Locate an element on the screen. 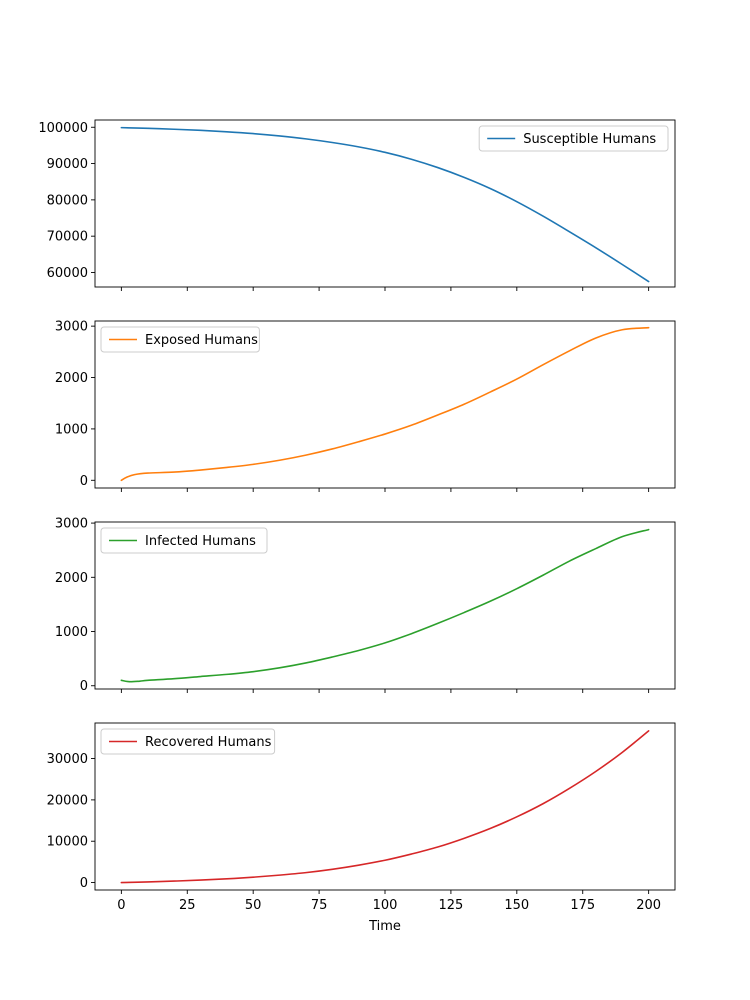 This screenshot has width=750, height=1000. x-tick-label: 100 is located at coordinates (385, 905).